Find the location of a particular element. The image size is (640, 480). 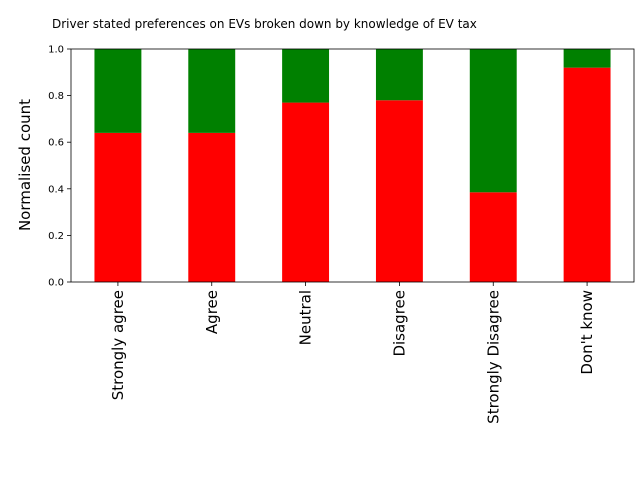

y-tick-label: 0.2 is located at coordinates (56, 236).